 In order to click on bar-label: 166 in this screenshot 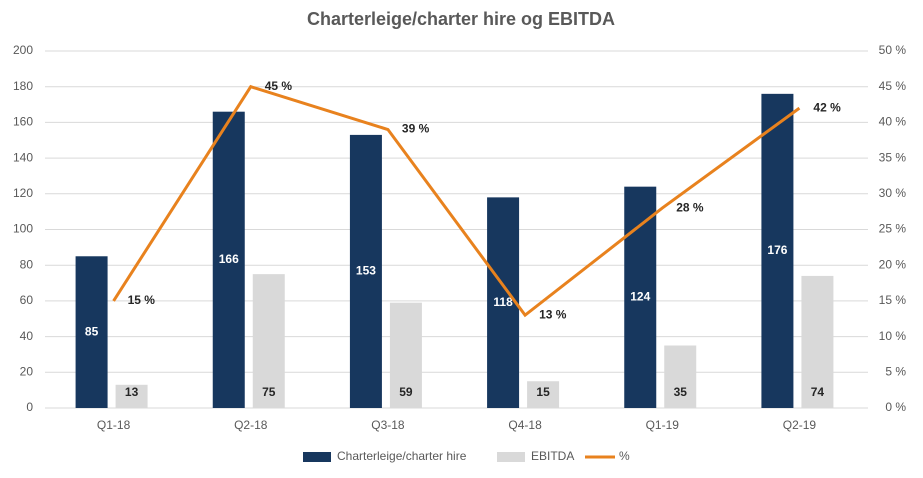, I will do `click(229, 259)`.